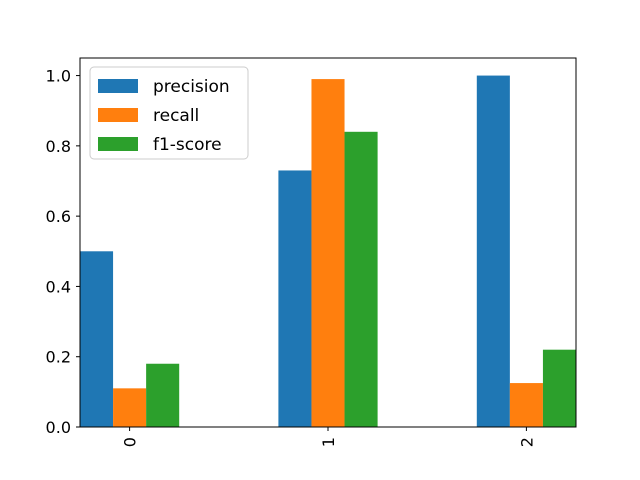 The width and height of the screenshot is (640, 480). I want to click on legend-label-precision: precision, so click(191, 87).